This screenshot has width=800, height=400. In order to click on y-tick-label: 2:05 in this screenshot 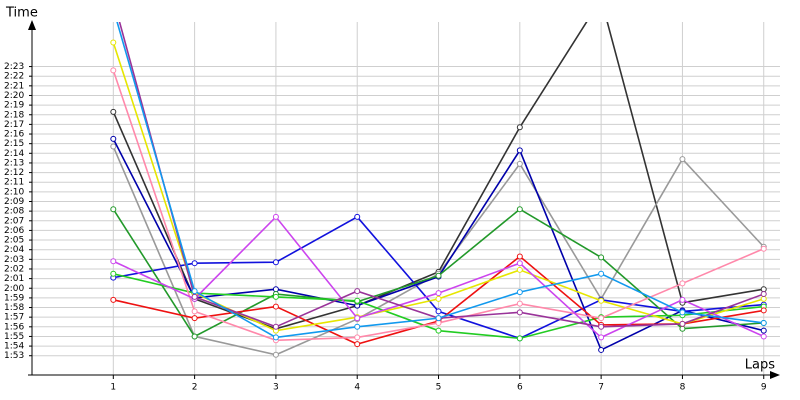, I will do `click(14, 241)`.